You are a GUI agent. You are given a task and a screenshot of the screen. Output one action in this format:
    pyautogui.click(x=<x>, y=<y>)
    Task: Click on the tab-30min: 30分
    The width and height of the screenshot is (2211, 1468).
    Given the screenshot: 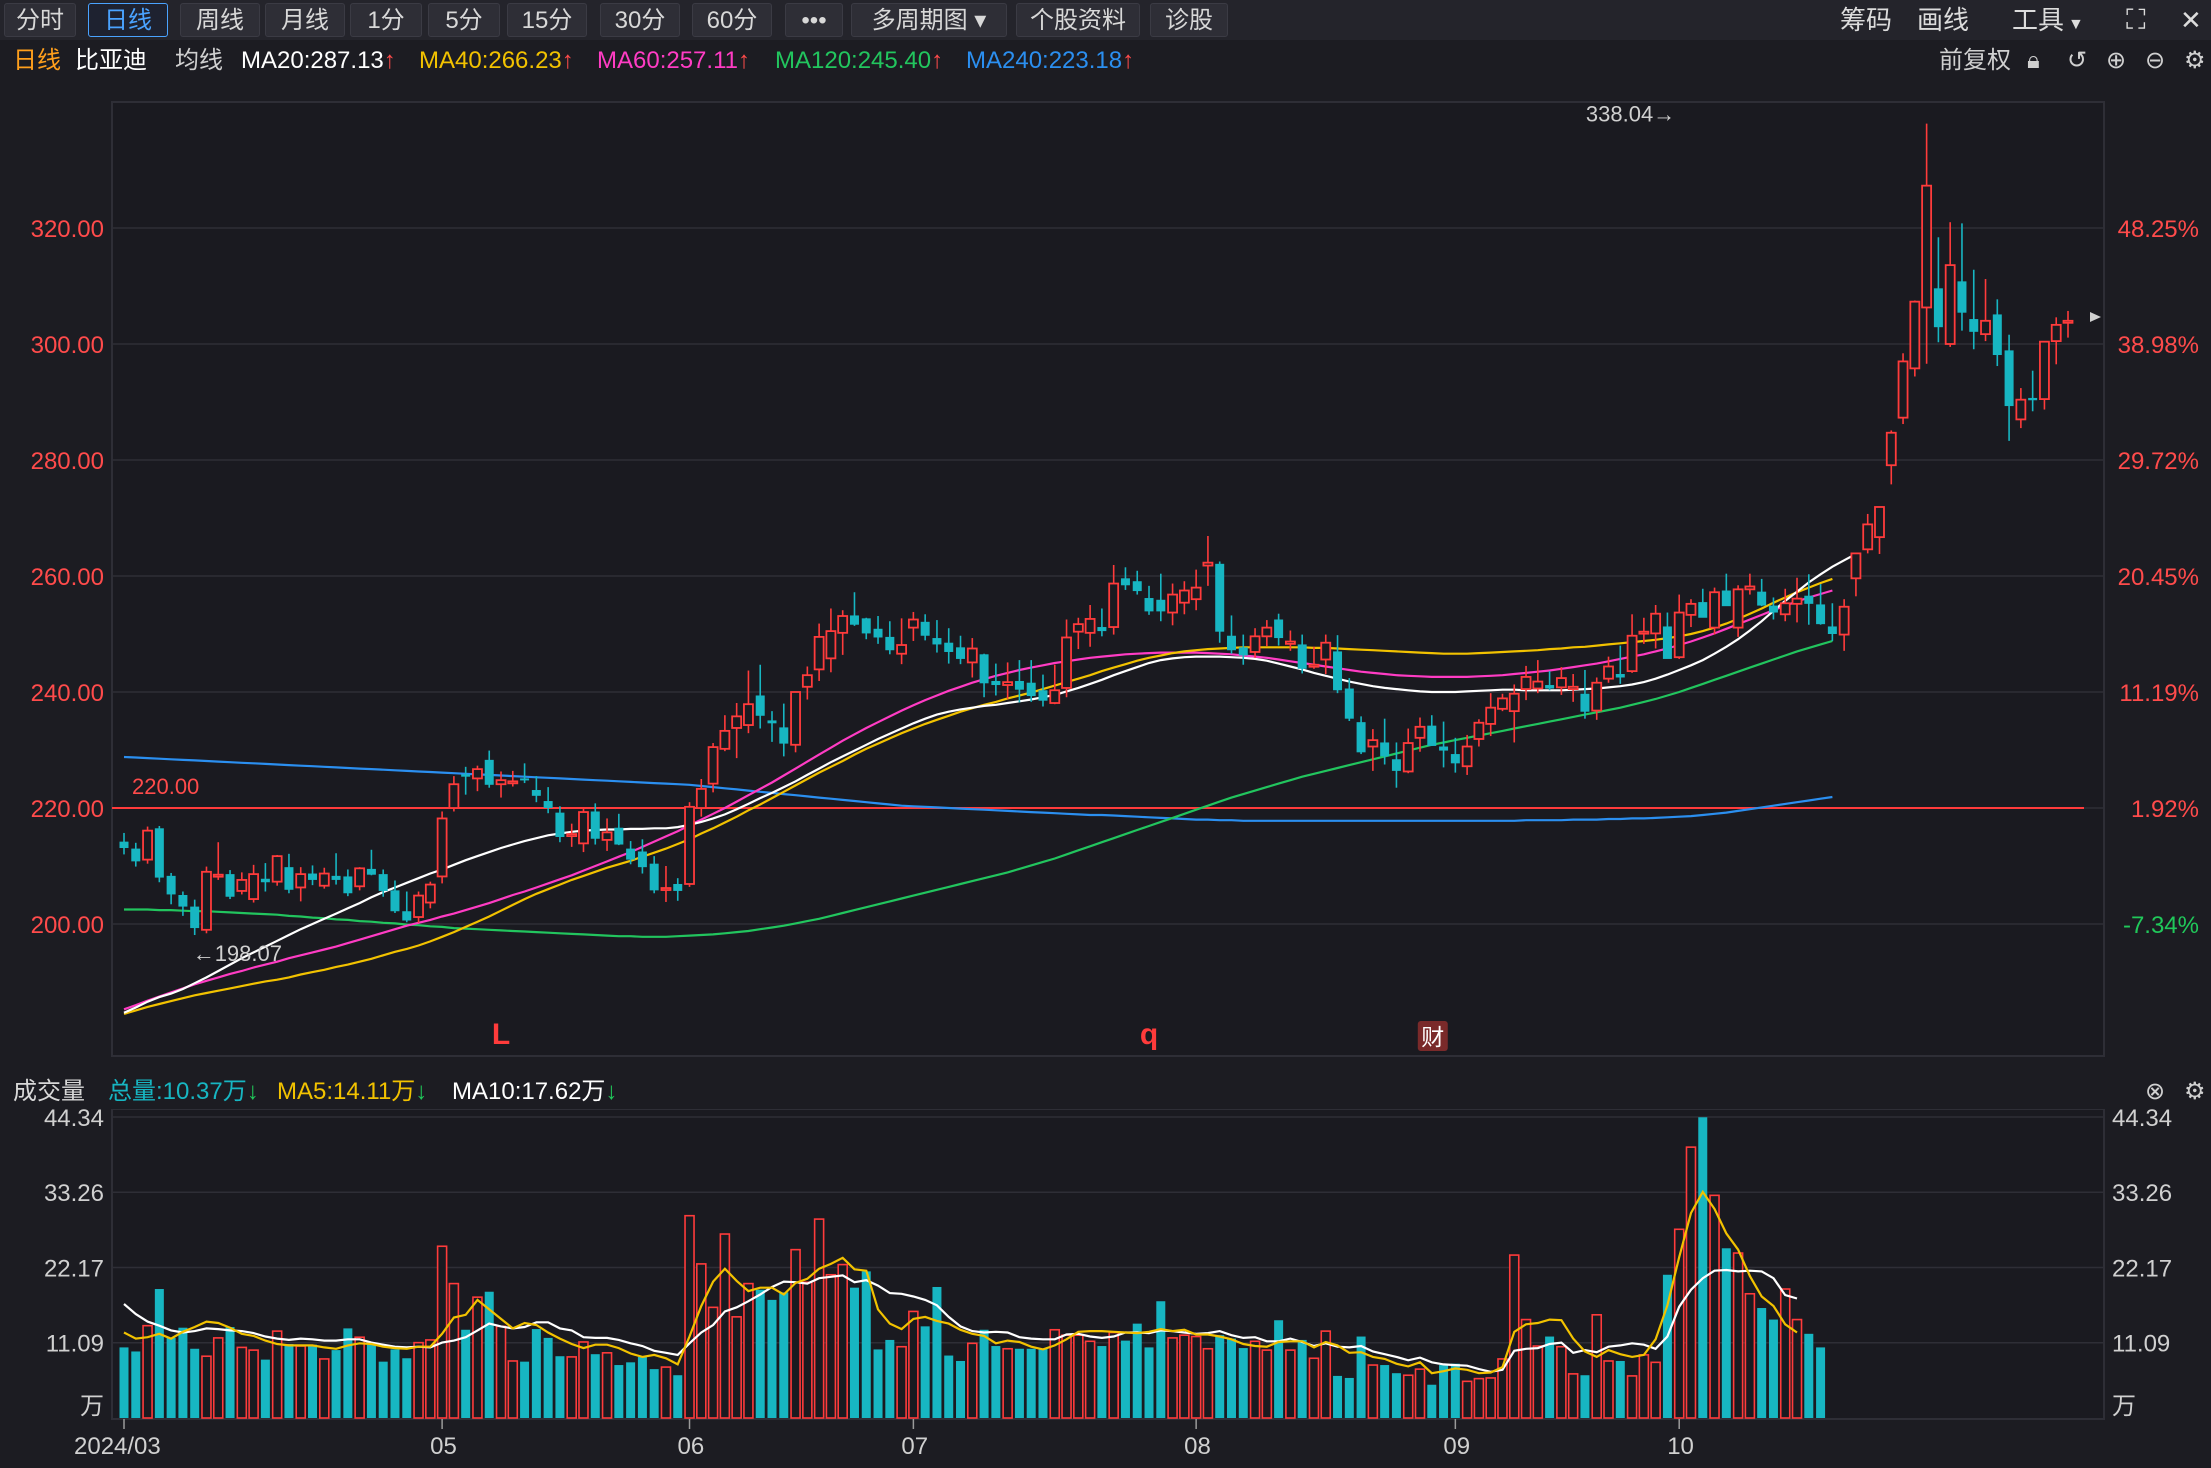 What is the action you would take?
    pyautogui.click(x=640, y=20)
    